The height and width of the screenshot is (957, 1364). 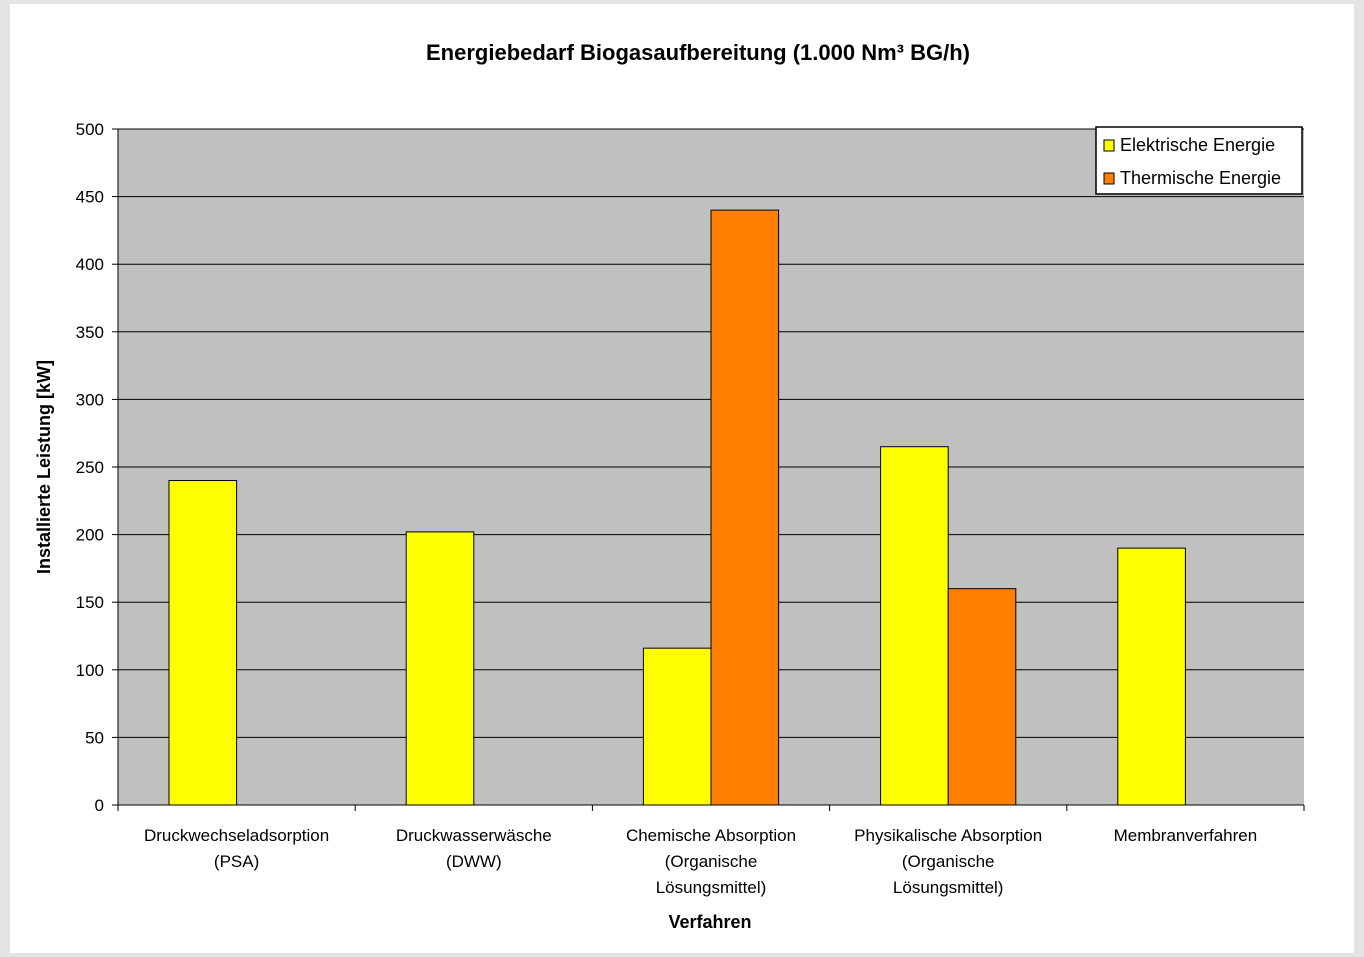 I want to click on y-tick-label: 200, so click(x=90, y=535).